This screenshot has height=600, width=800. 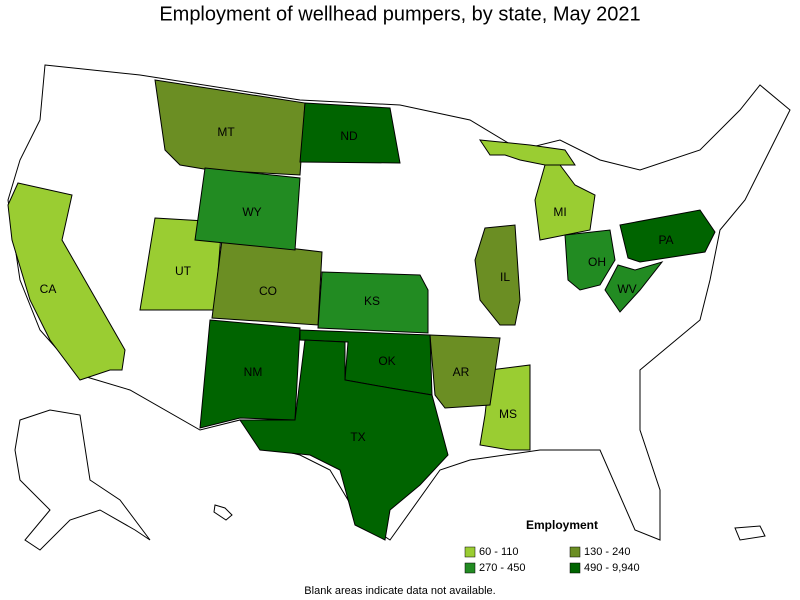 What do you see at coordinates (251, 212) in the screenshot?
I see `state-label: WY` at bounding box center [251, 212].